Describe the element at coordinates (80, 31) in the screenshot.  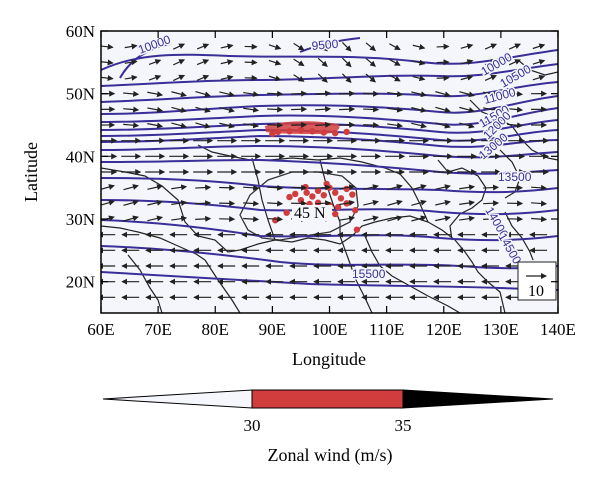
I see `lat-tick-label: 60N` at that location.